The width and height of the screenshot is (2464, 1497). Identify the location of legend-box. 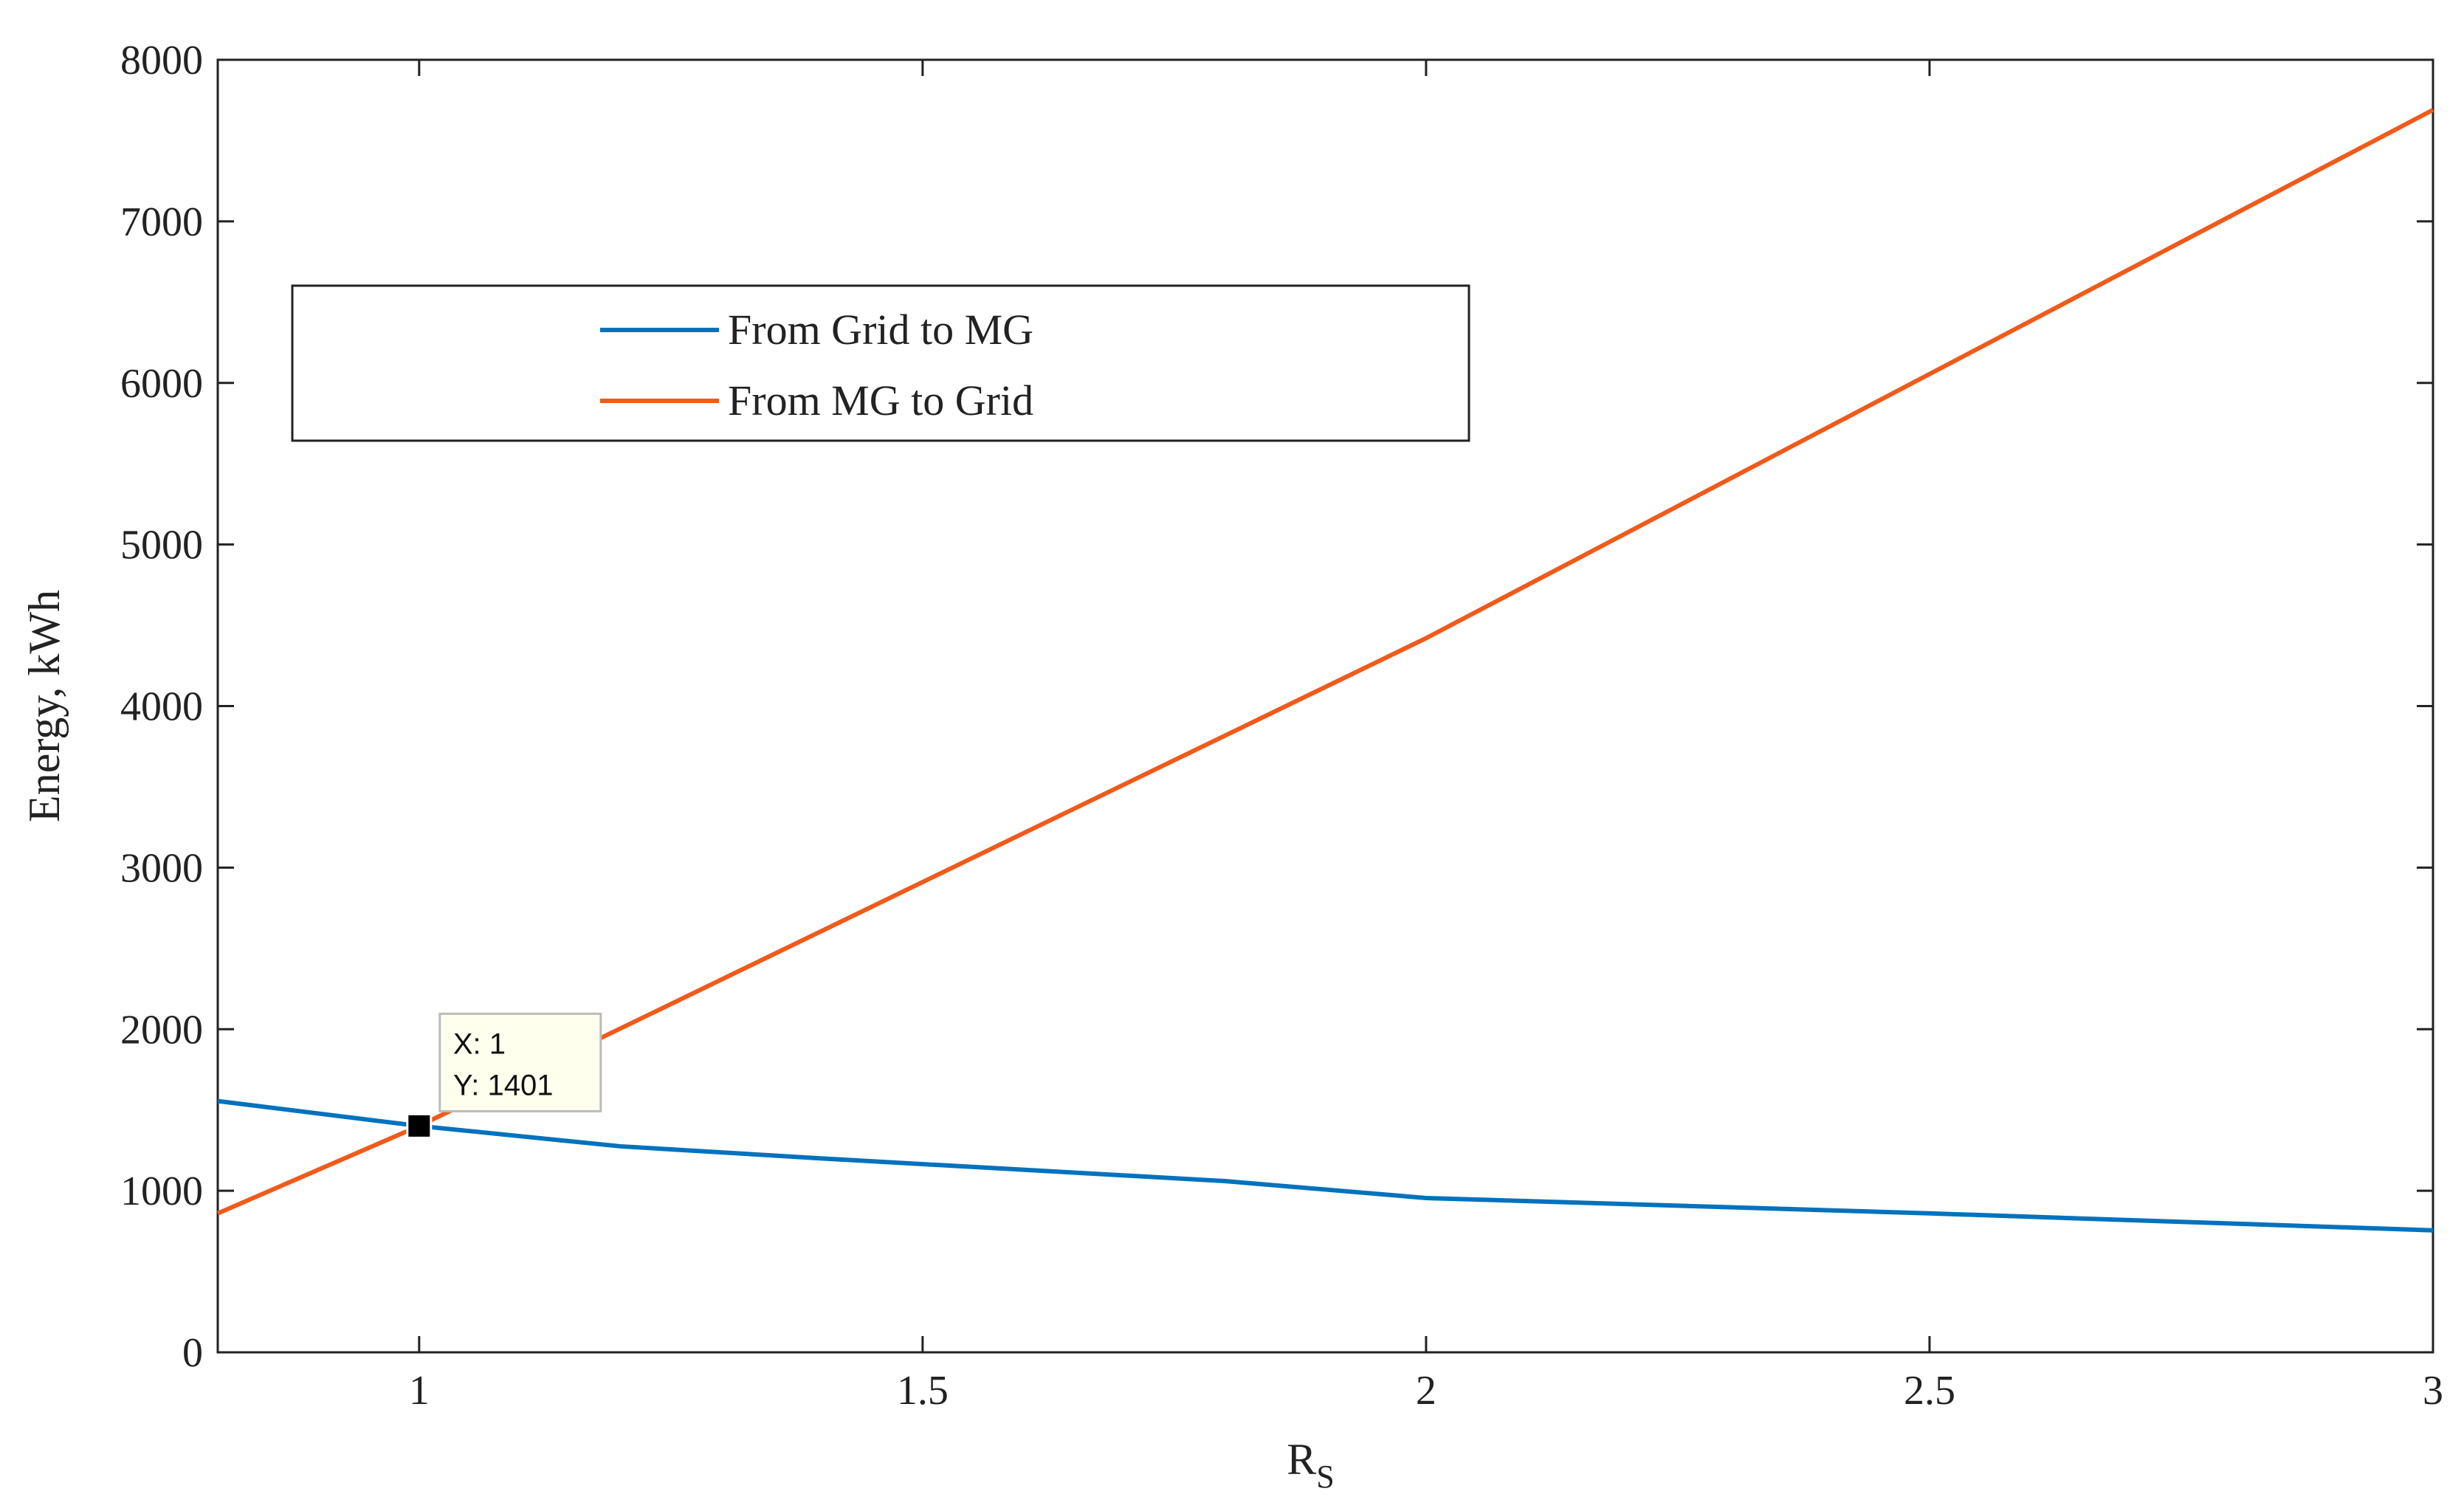
(880, 363).